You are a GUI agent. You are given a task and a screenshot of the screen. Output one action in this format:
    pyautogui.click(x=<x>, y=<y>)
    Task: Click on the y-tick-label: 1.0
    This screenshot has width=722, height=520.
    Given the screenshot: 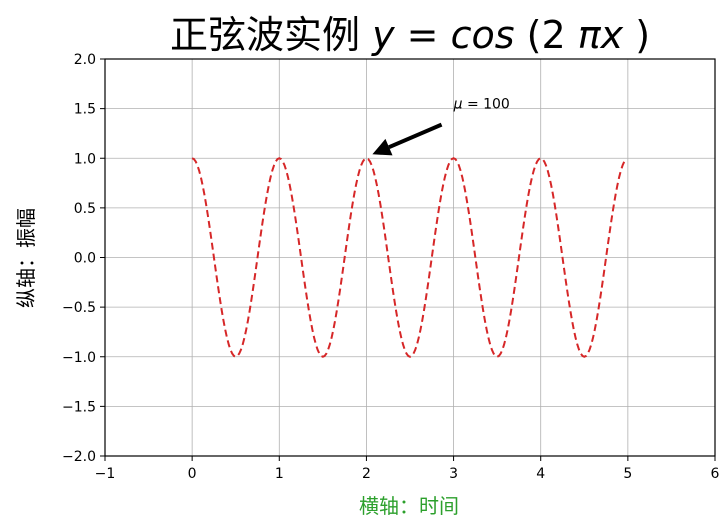 What is the action you would take?
    pyautogui.click(x=85, y=159)
    